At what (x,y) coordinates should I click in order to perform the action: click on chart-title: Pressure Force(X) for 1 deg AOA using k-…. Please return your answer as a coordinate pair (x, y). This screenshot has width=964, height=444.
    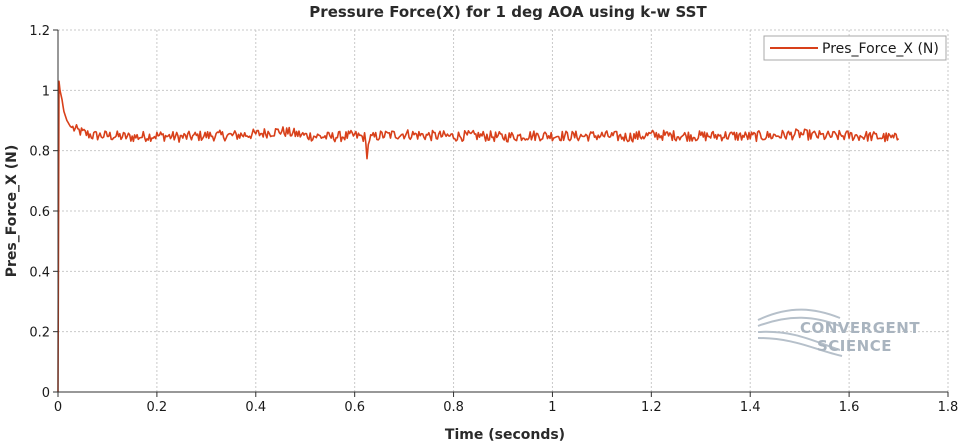
    Looking at the image, I should click on (508, 12).